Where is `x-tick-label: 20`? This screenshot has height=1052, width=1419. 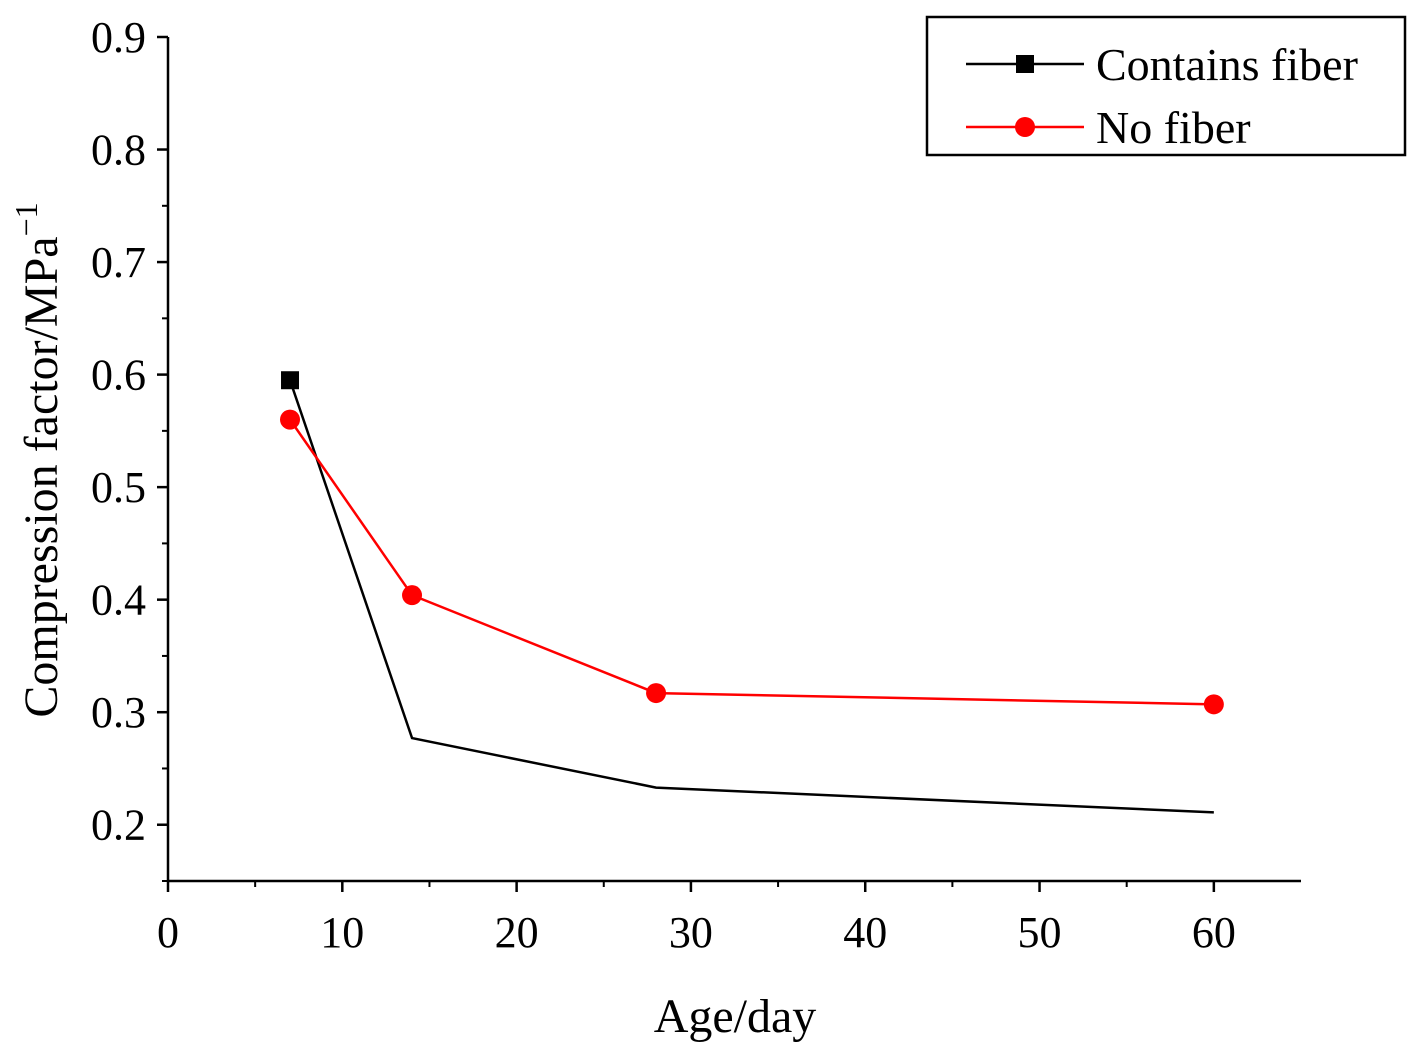 x-tick-label: 20 is located at coordinates (517, 932).